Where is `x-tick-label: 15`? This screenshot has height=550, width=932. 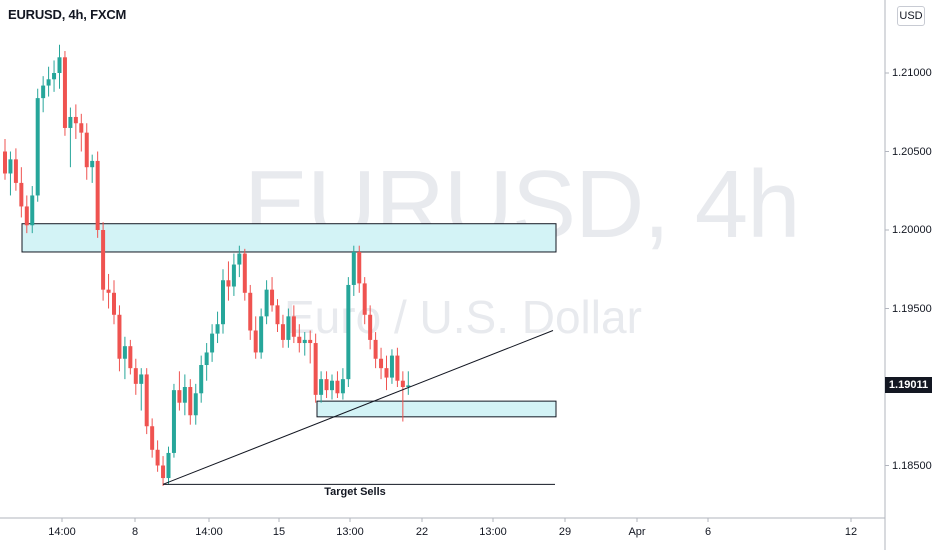 x-tick-label: 15 is located at coordinates (279, 532).